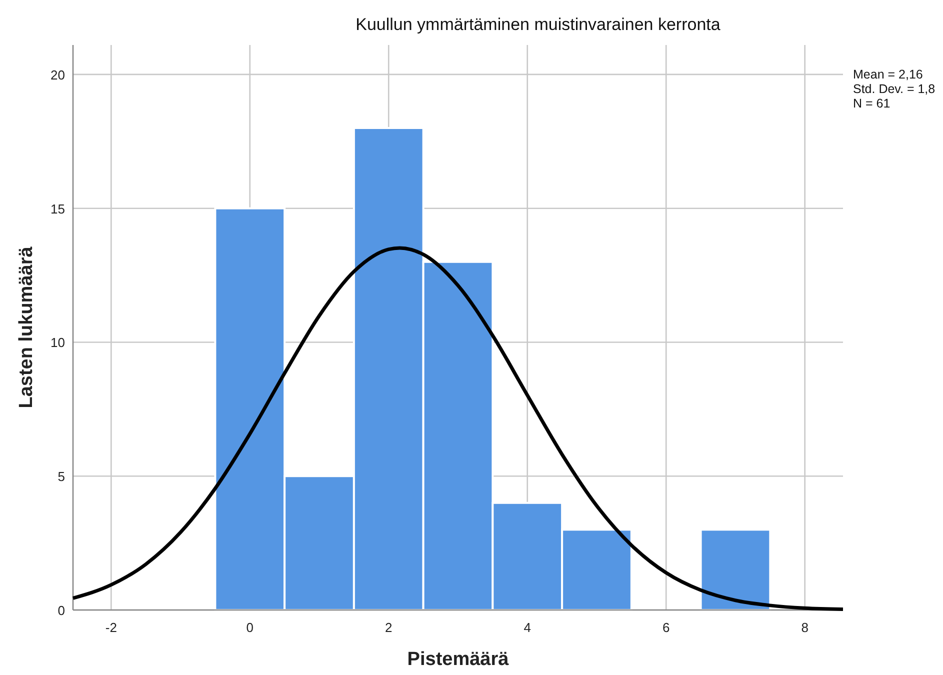 The image size is (943, 675). Describe the element at coordinates (527, 627) in the screenshot. I see `x-tick-label: 4` at that location.